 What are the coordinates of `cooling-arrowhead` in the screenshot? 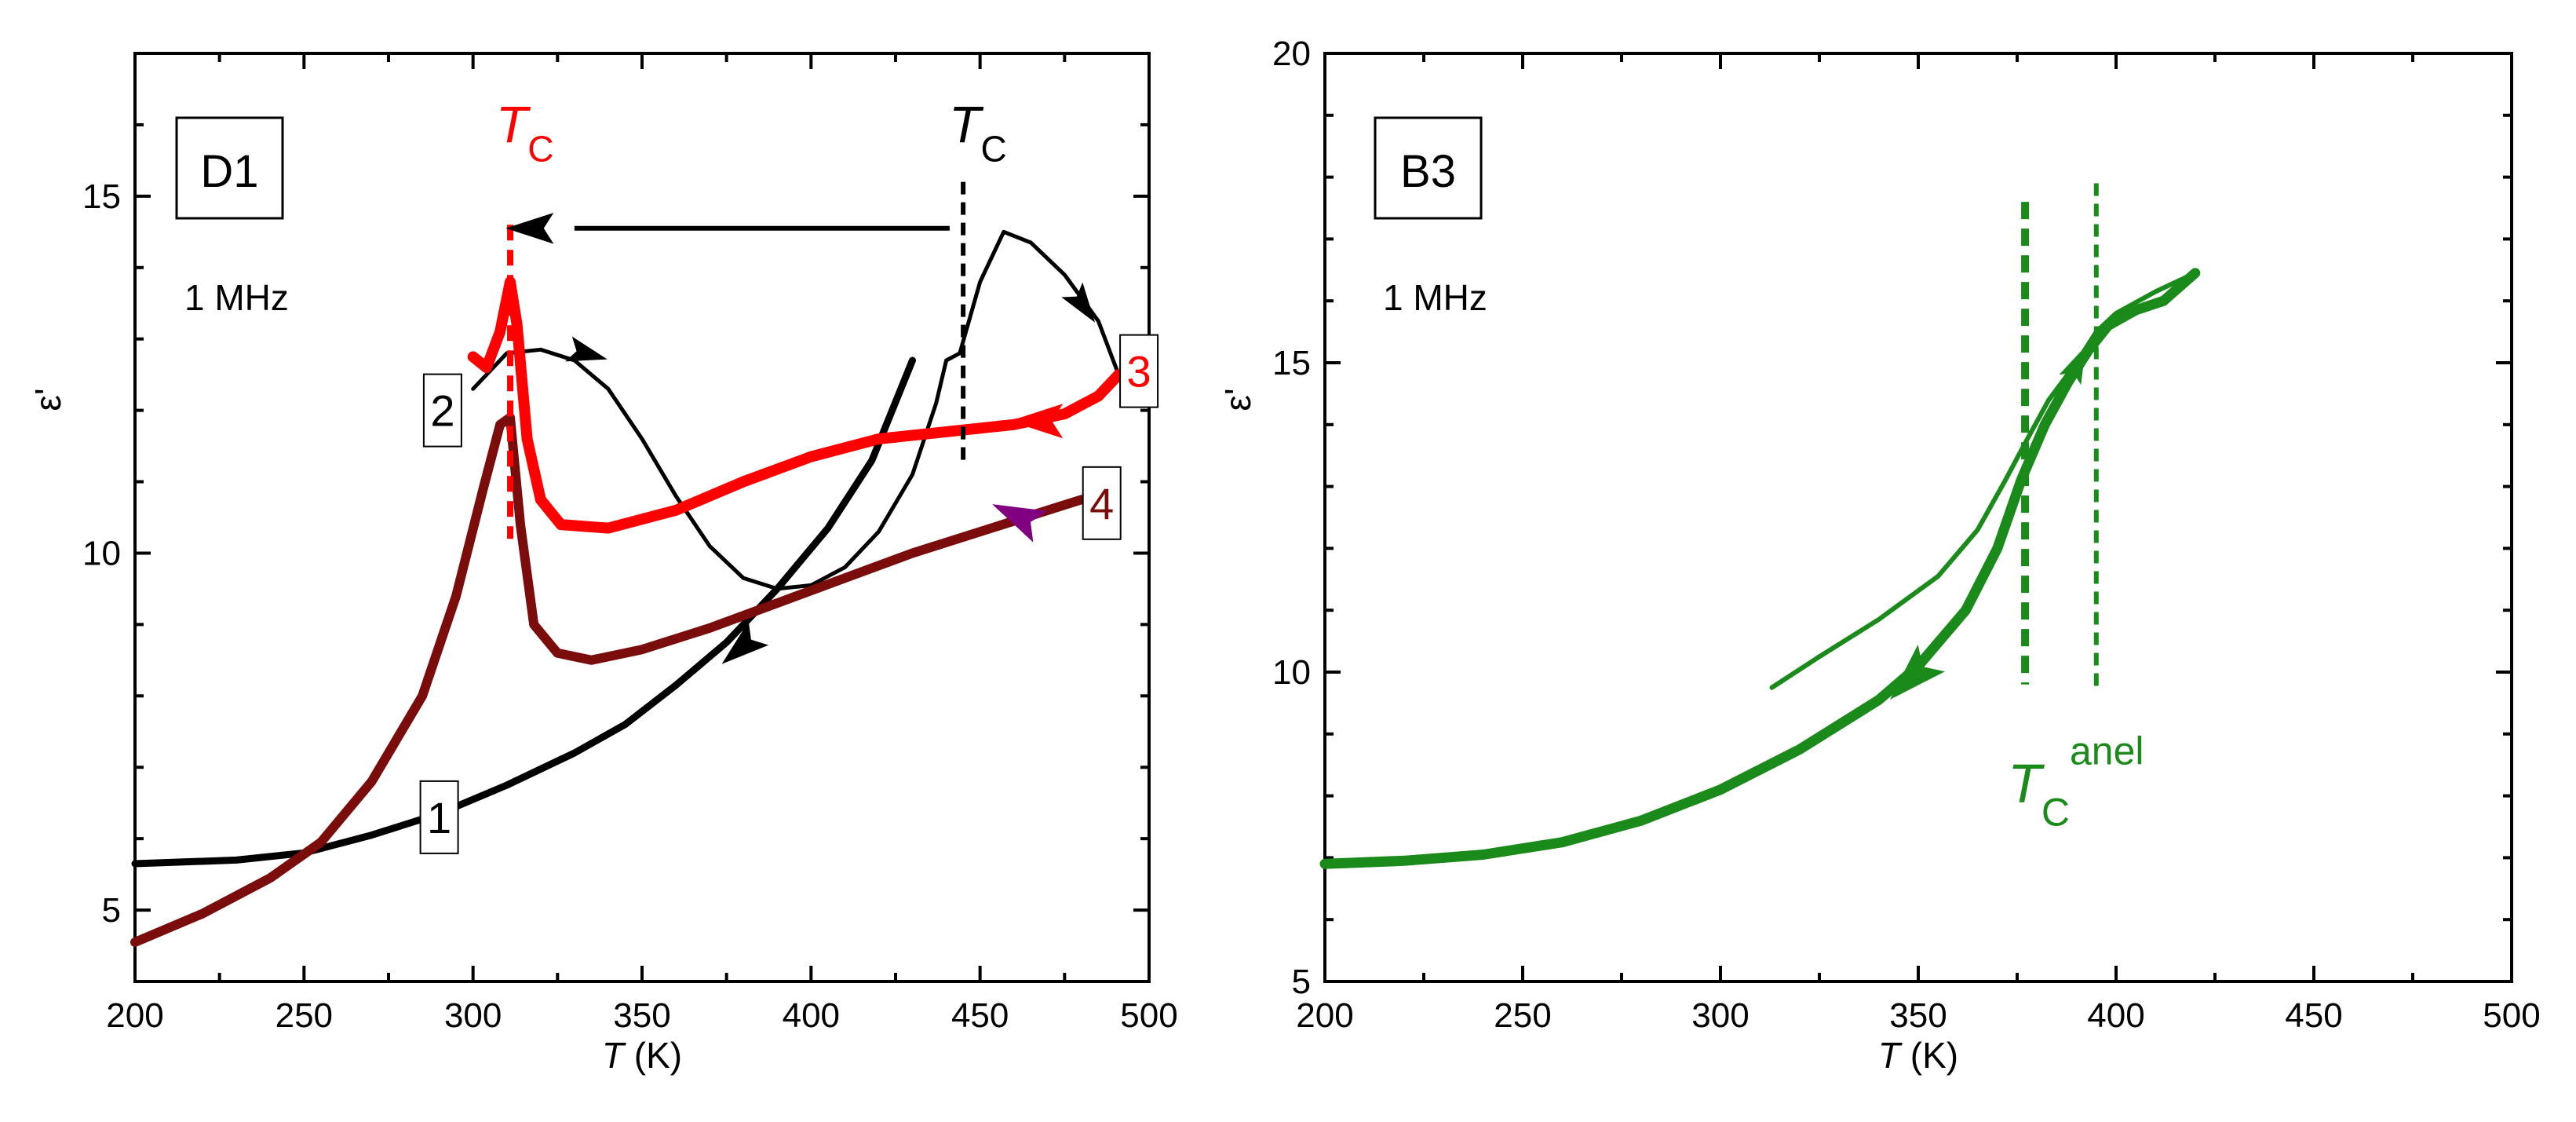 It's located at (1917, 672).